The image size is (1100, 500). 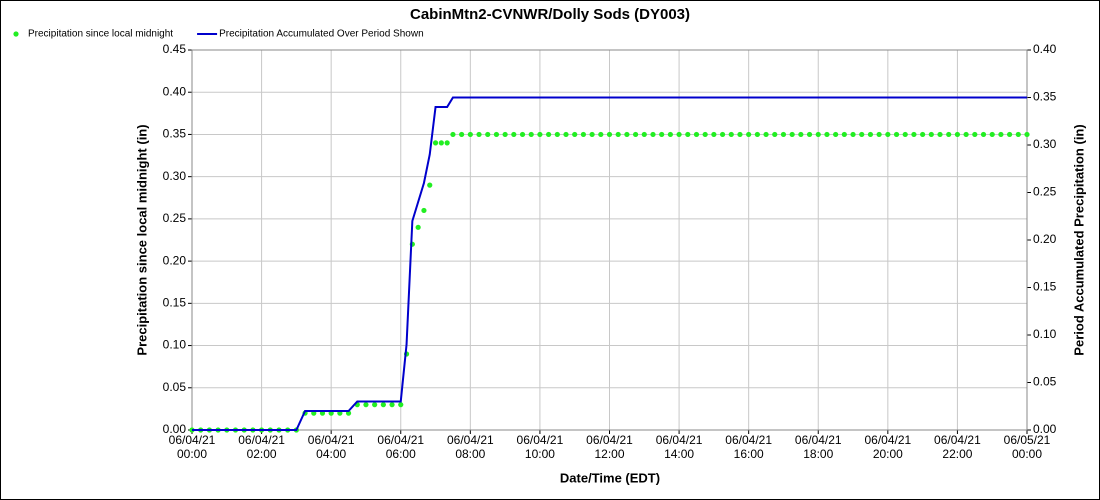 What do you see at coordinates (331, 447) in the screenshot?
I see `x-tick-label: 06/04/21 04:00` at bounding box center [331, 447].